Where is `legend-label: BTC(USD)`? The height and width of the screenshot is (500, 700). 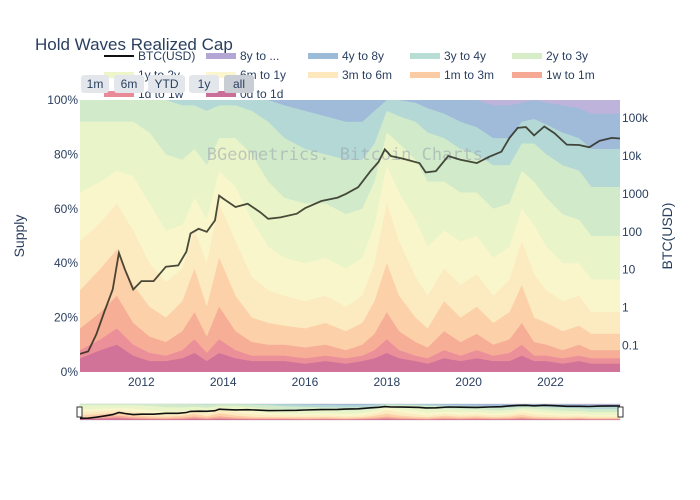
legend-label: BTC(USD) is located at coordinates (166, 56).